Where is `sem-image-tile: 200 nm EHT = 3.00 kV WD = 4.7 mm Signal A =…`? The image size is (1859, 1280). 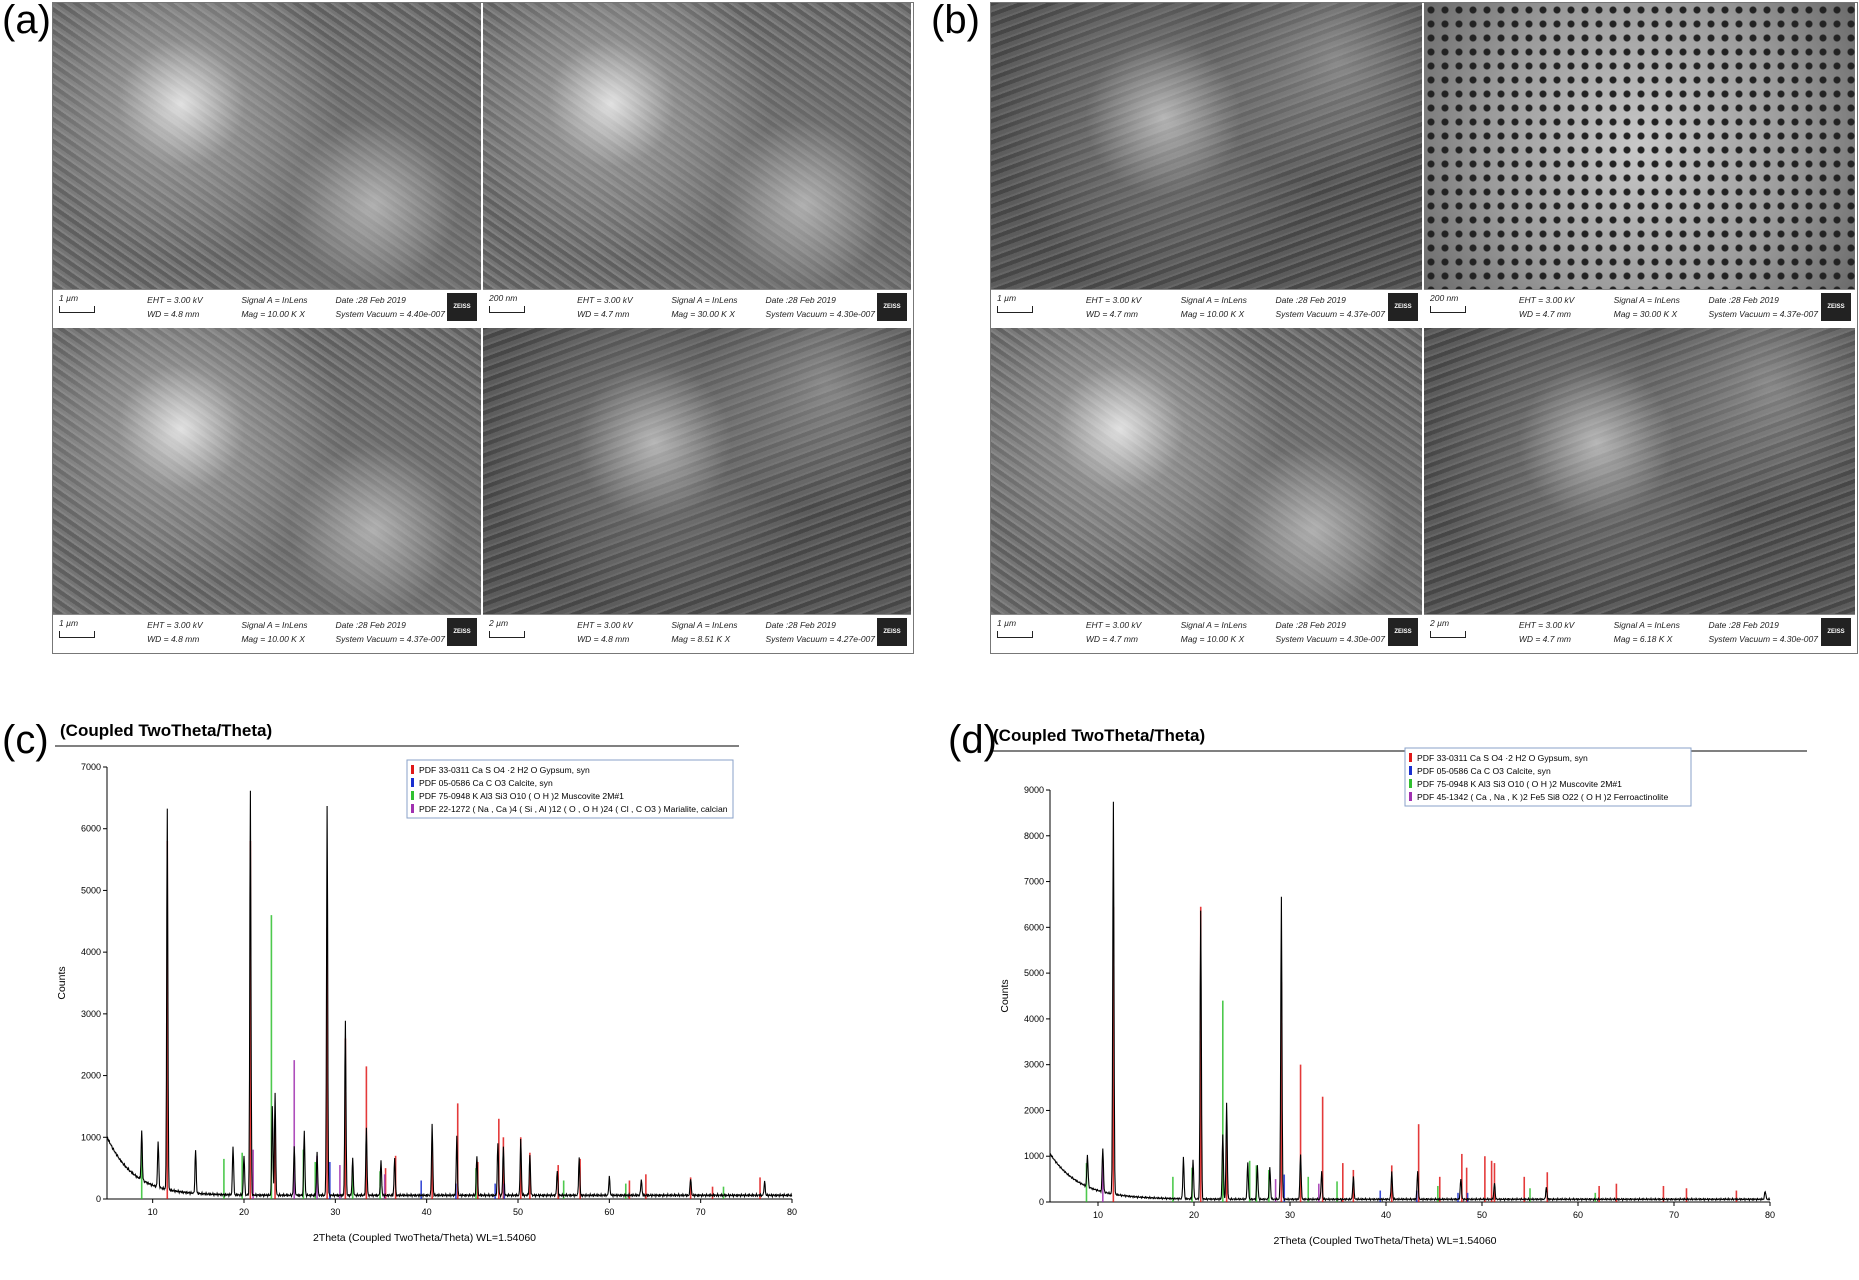
sem-image-tile: 200 nm EHT = 3.00 kV WD = 4.7 mm Signal A =… is located at coordinates (697, 164).